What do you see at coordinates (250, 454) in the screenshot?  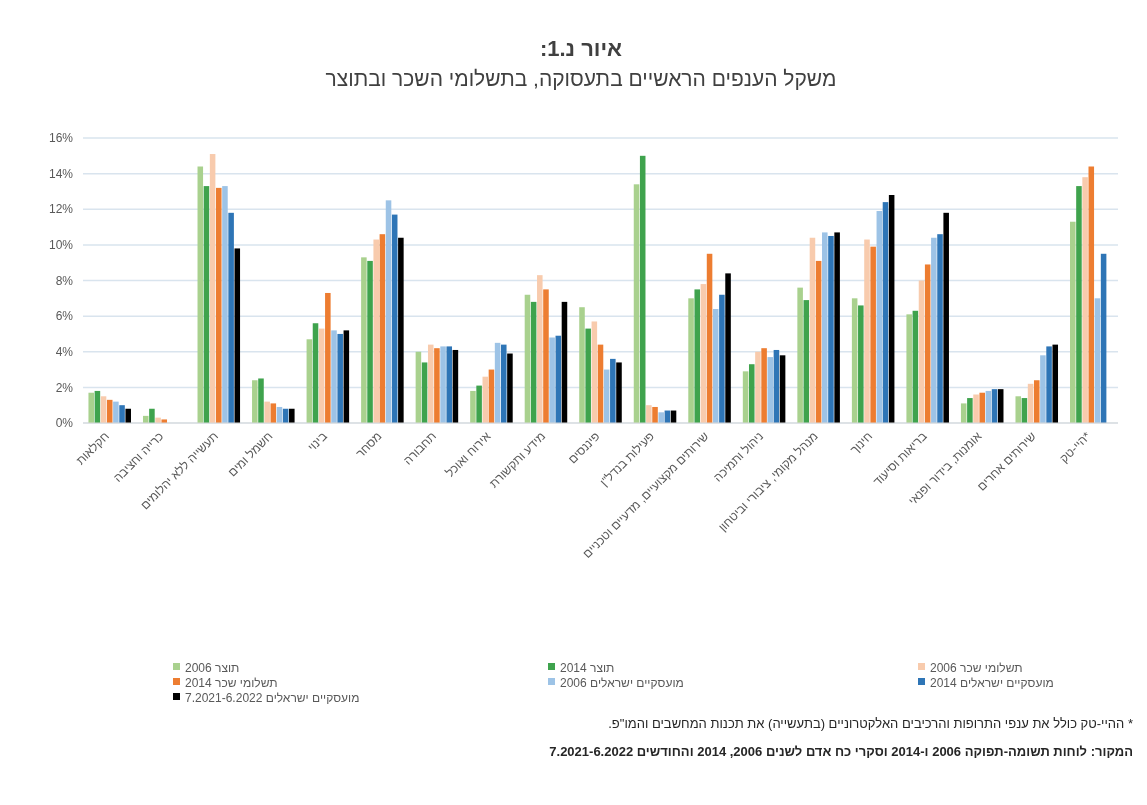 I see `x-tick-label: חשמל ומים` at bounding box center [250, 454].